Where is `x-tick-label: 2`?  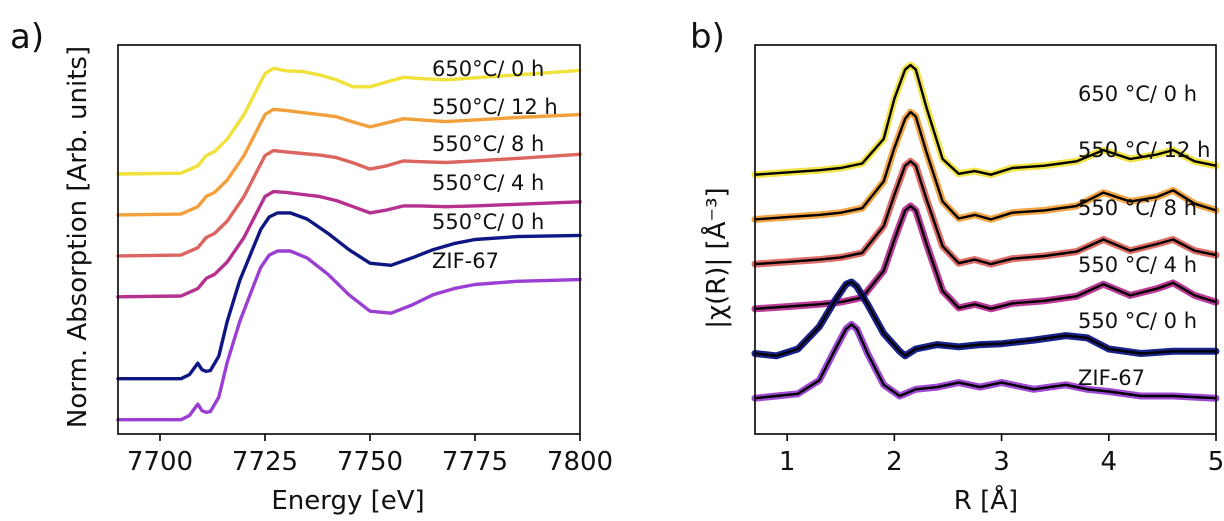 x-tick-label: 2 is located at coordinates (894, 462).